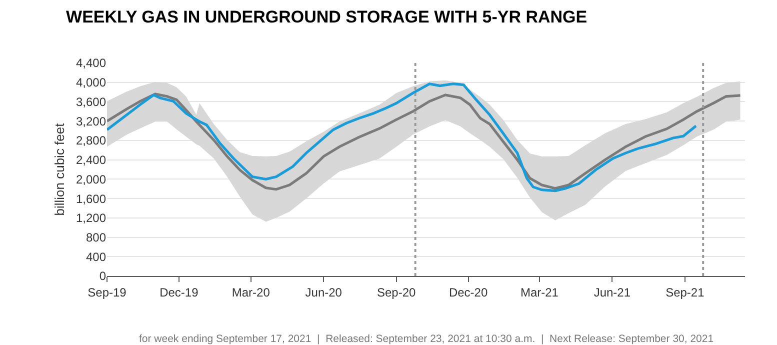 The image size is (777, 345). Describe the element at coordinates (396, 292) in the screenshot. I see `x-tick-label: Sep-20` at that location.